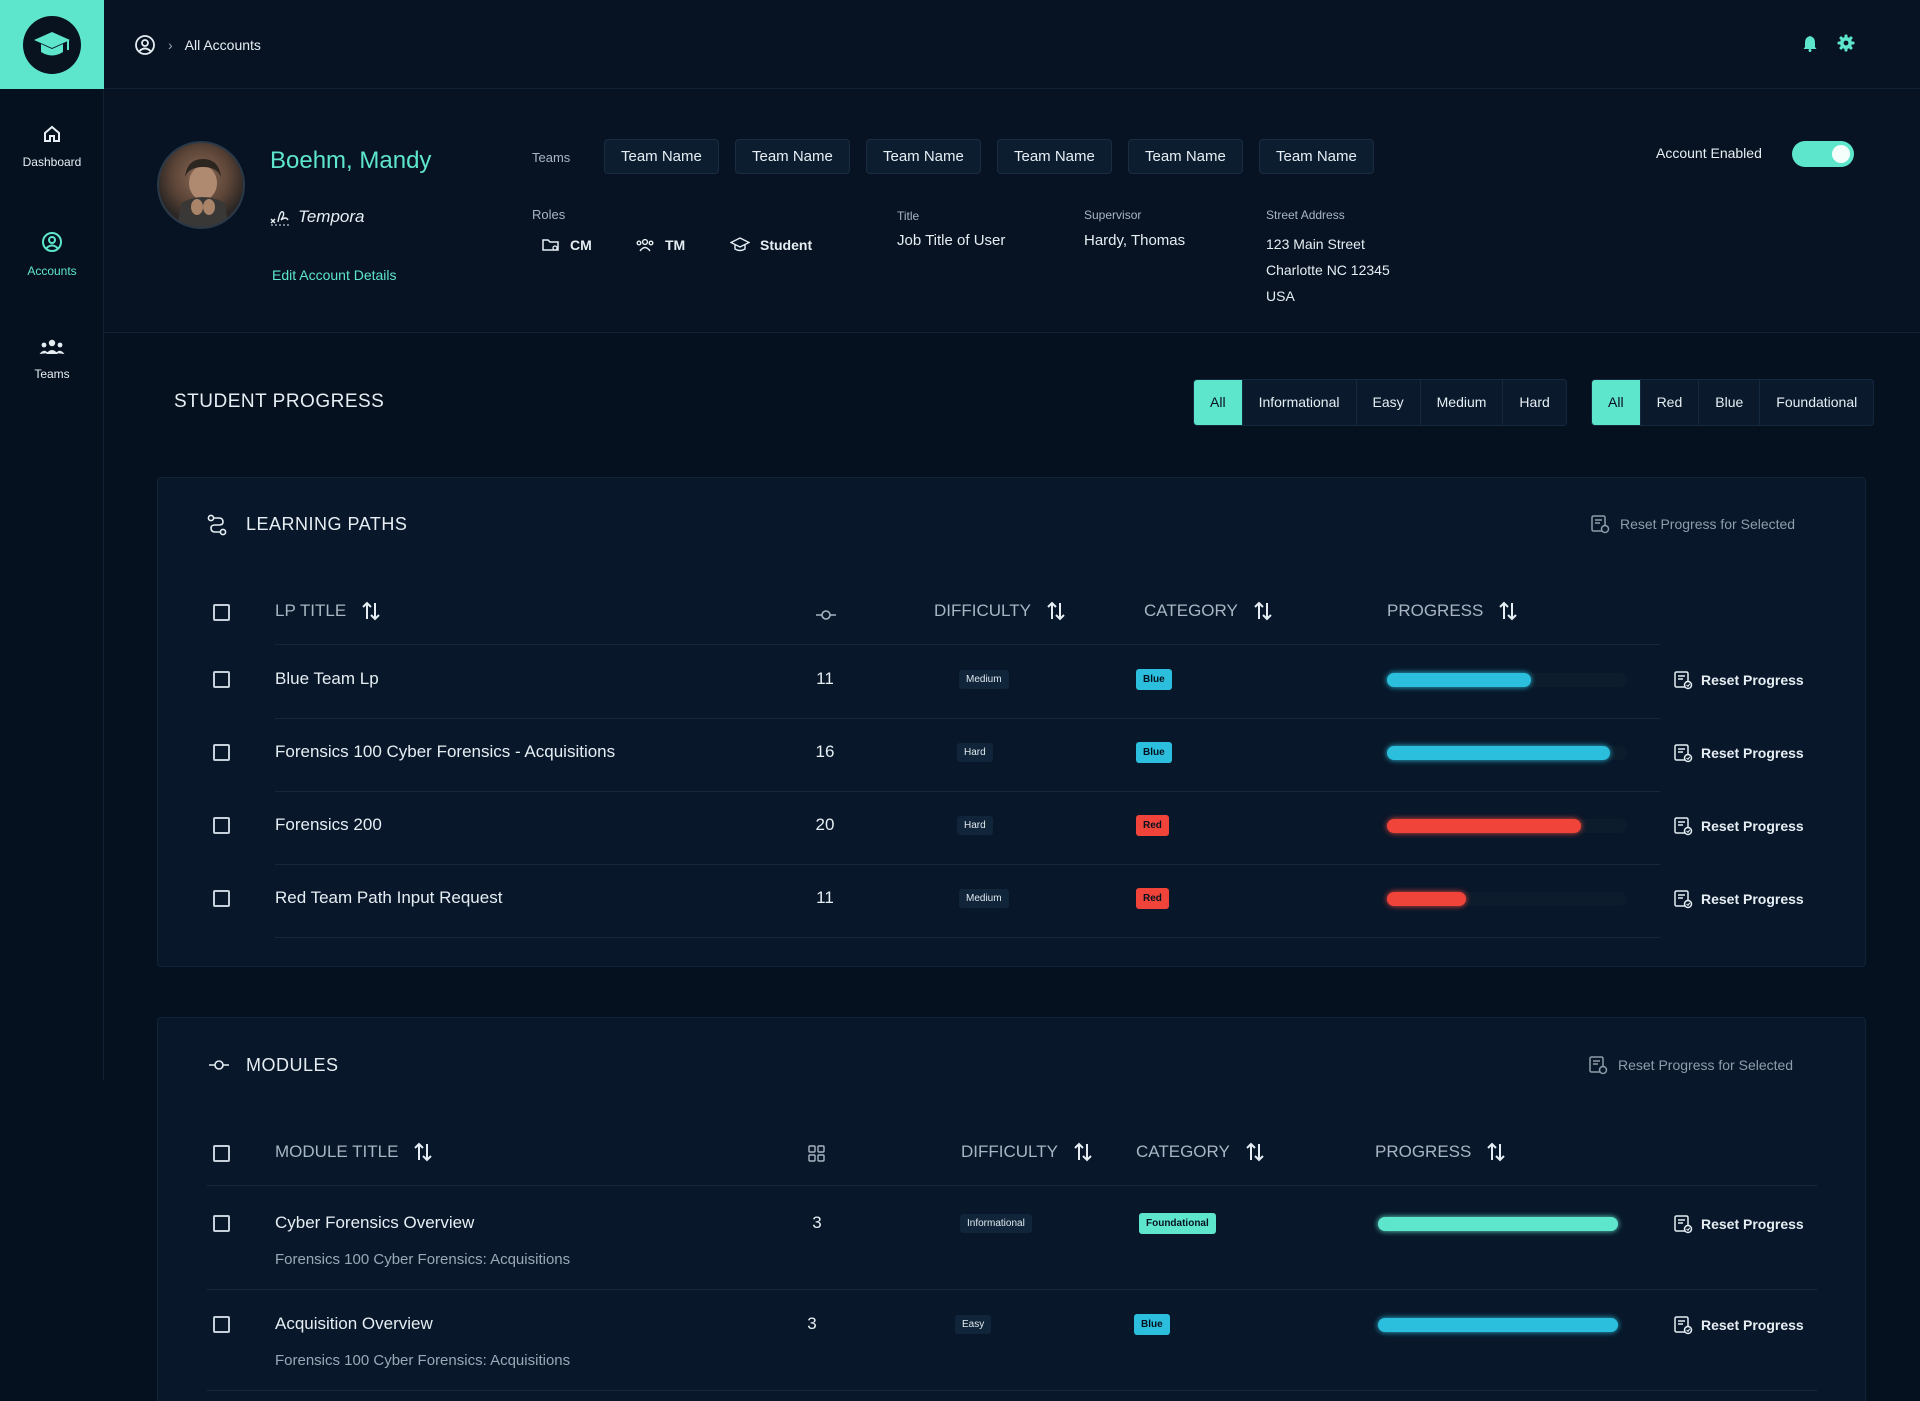 This screenshot has height=1401, width=1920. I want to click on filter-option: Informational, so click(1300, 402).